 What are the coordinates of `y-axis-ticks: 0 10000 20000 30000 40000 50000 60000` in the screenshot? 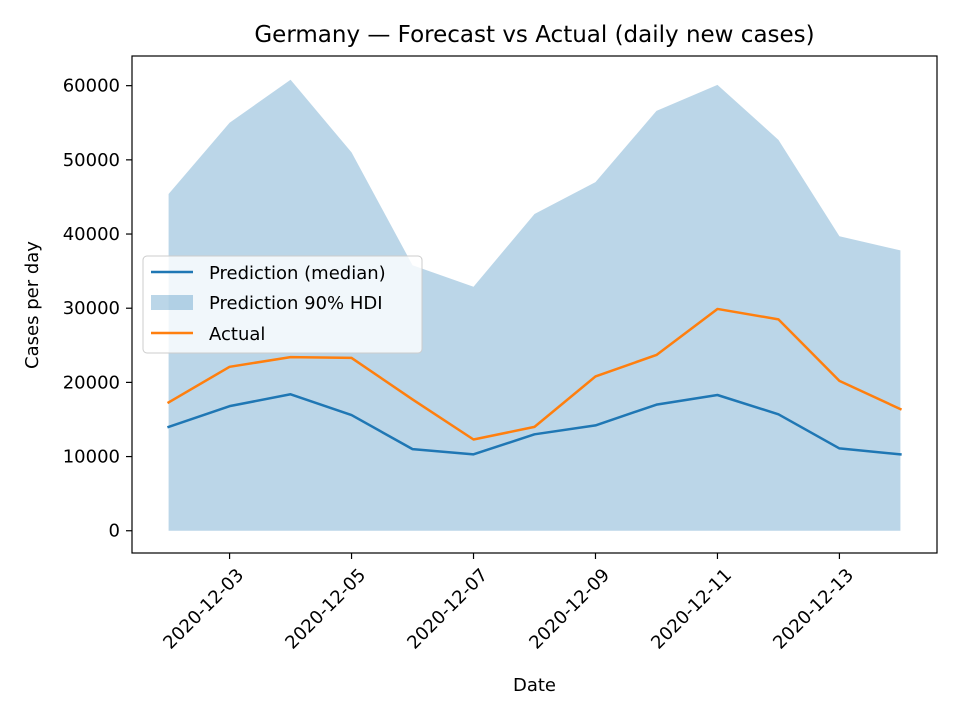 It's located at (97, 309).